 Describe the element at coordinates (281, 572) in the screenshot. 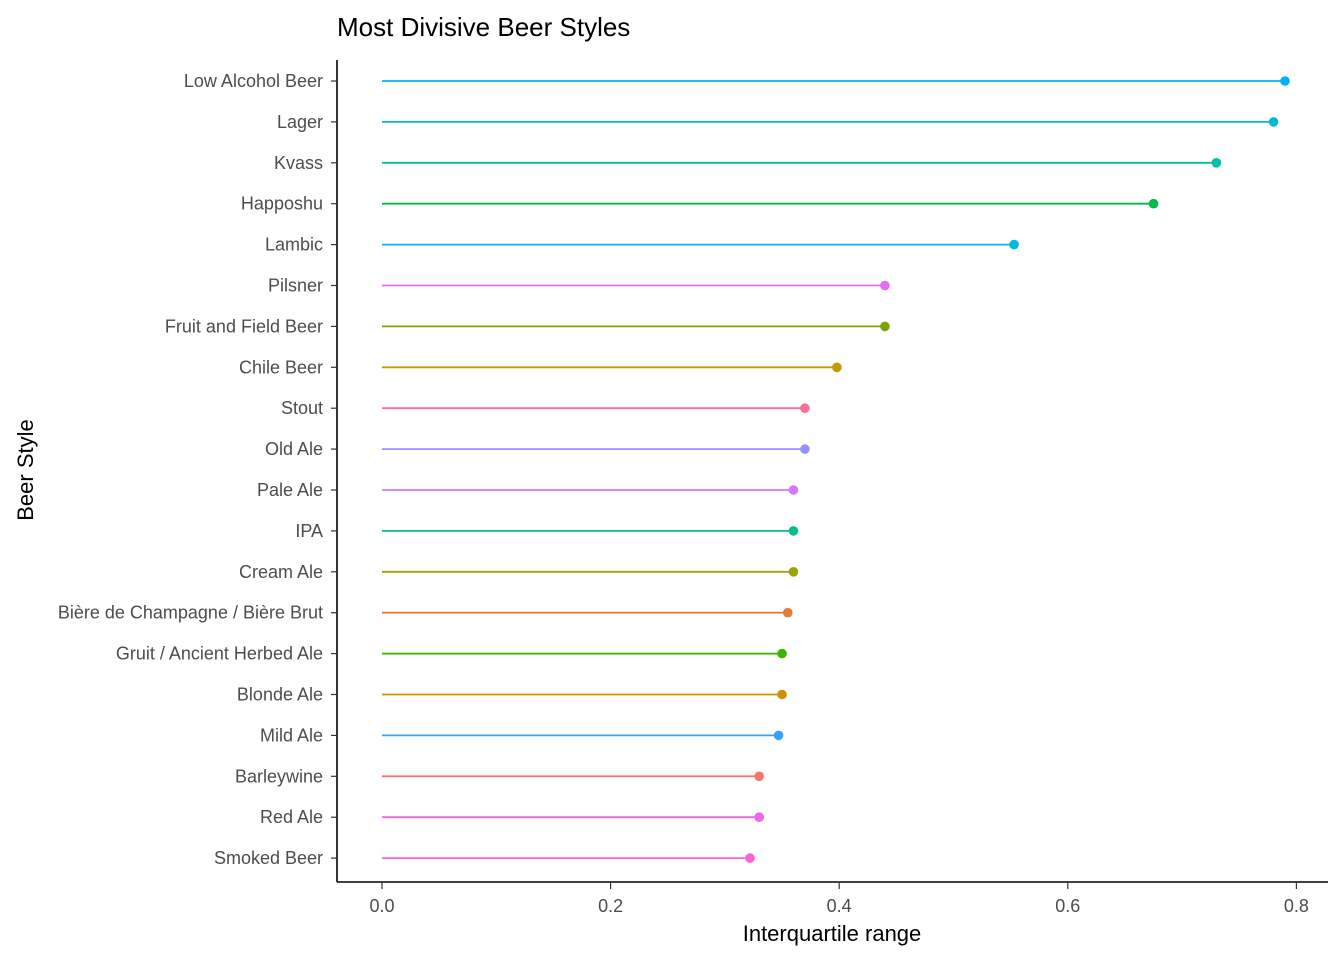

I see `y-tick-label: Cream Ale` at that location.